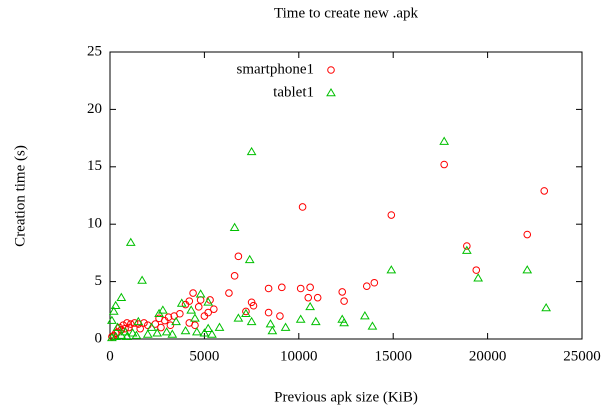  I want to click on y-axis-label: Creation time (s), so click(20, 196).